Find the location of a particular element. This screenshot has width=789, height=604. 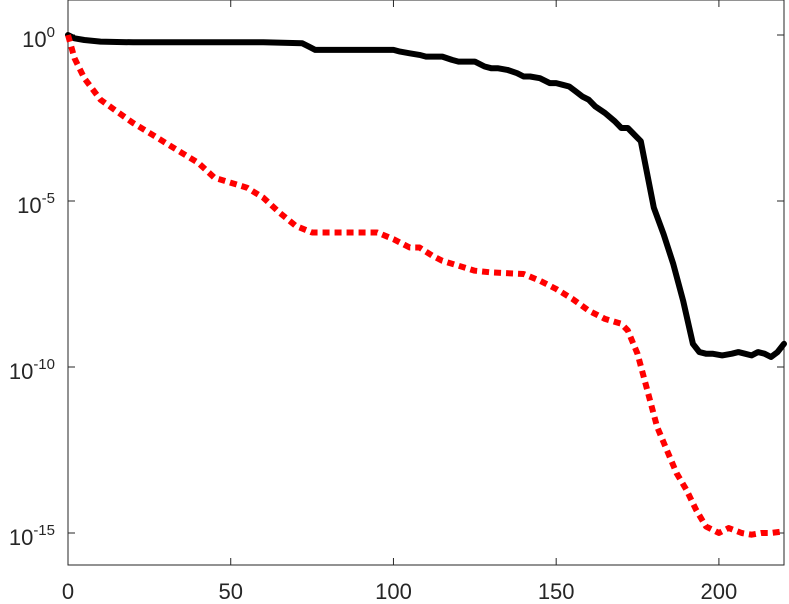

x-tick-label: 100 is located at coordinates (393, 591).